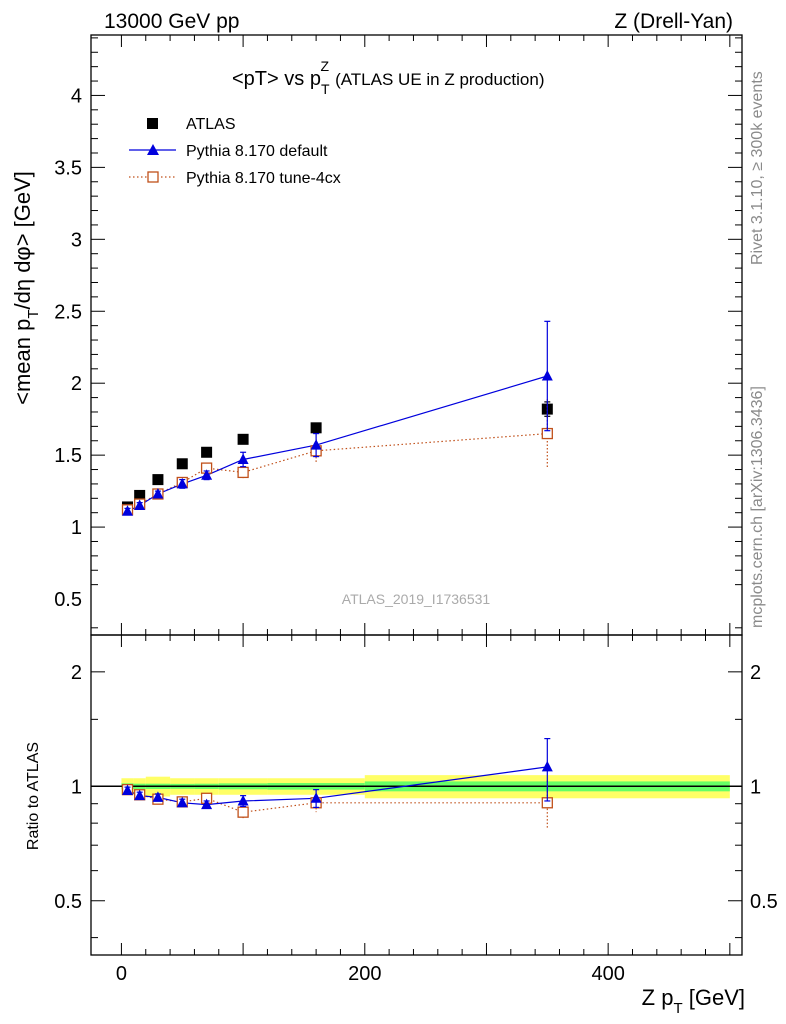  Describe the element at coordinates (121, 974) in the screenshot. I see `x-tick-label: 0` at that location.